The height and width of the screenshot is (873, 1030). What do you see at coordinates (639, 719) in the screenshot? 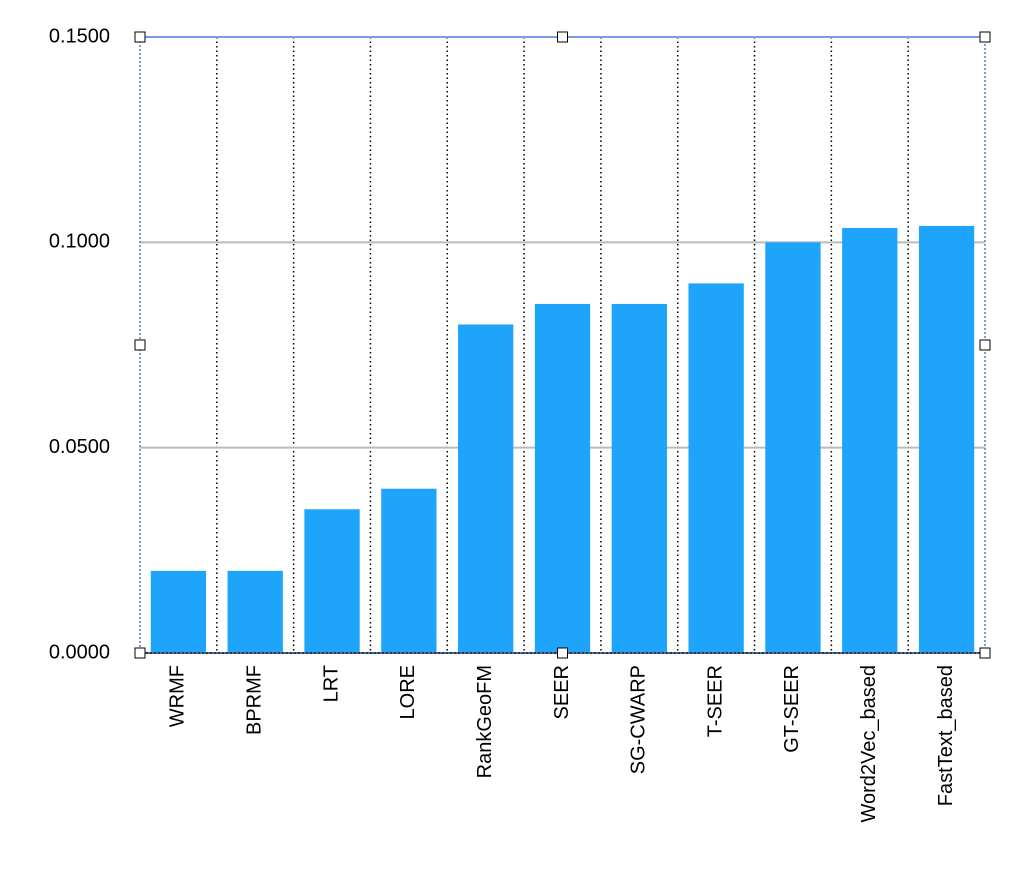
I see `x-tick-label: SG-CWARP` at bounding box center [639, 719].